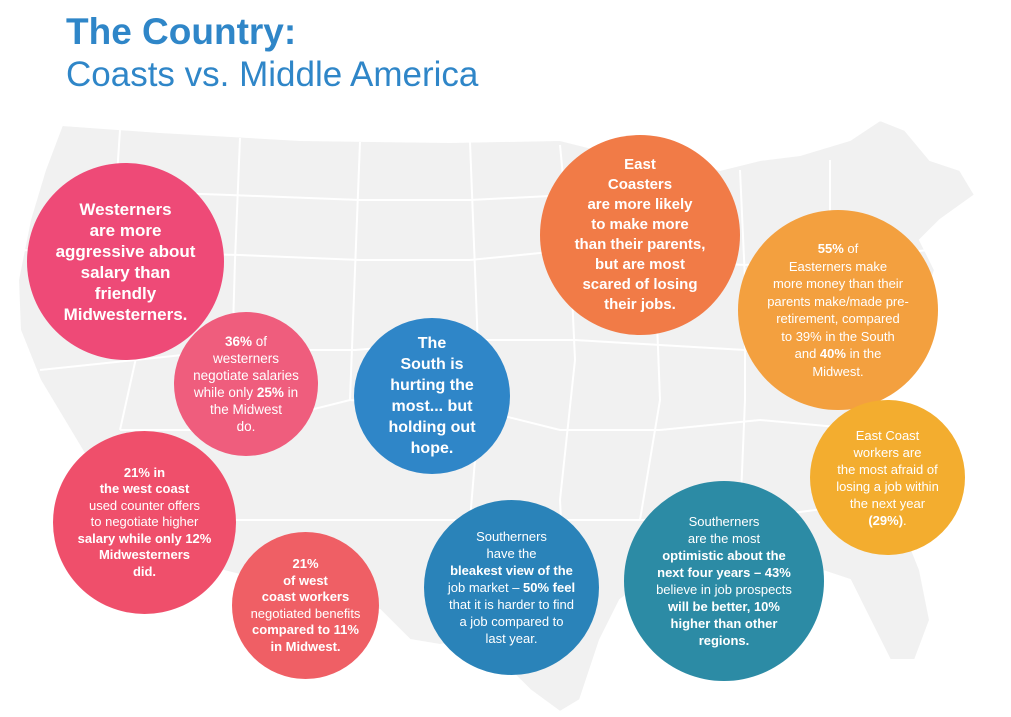  Describe the element at coordinates (432, 364) in the screenshot. I see `bubble-line: South is` at that location.